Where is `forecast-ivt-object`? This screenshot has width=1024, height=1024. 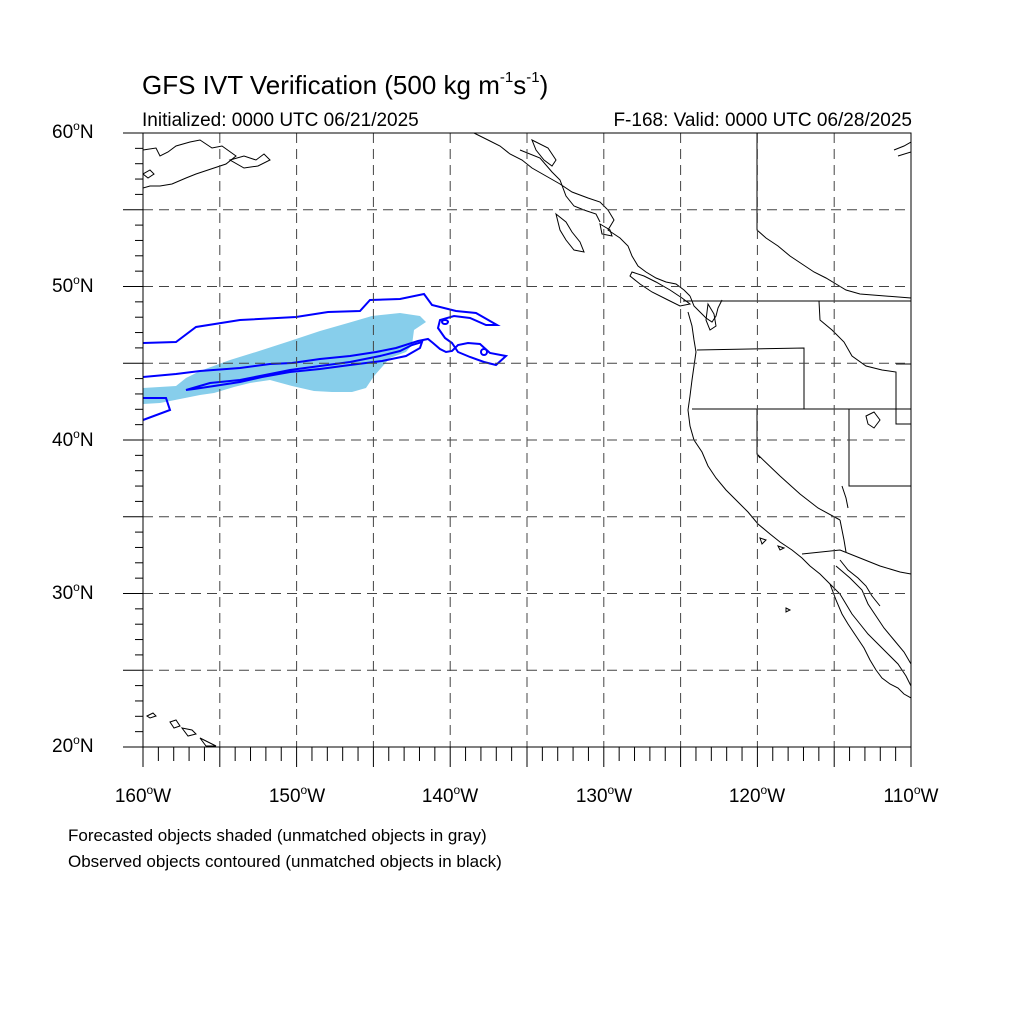 forecast-ivt-object is located at coordinates (284, 358).